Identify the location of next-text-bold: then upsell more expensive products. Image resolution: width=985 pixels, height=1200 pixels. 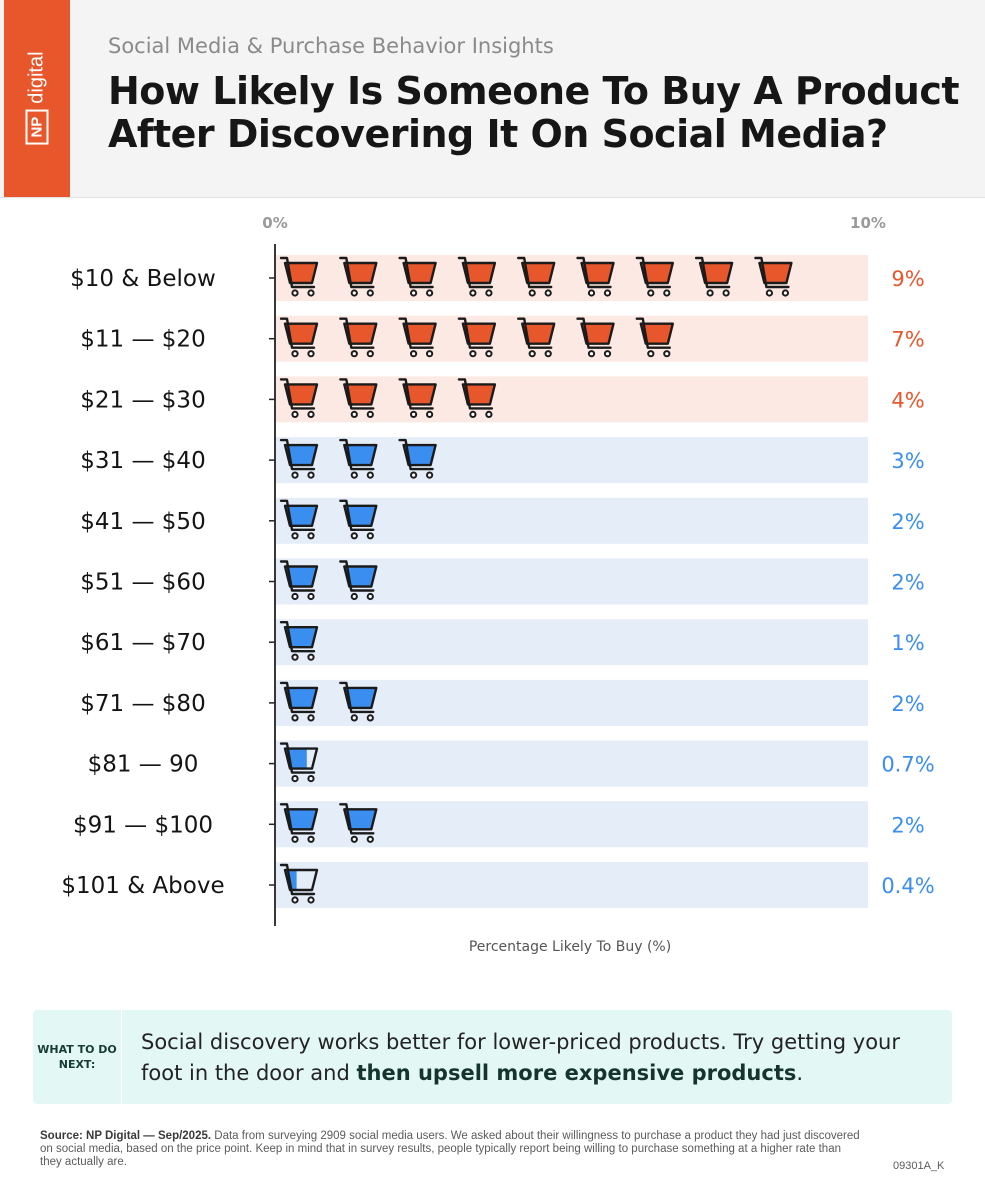
(576, 1073).